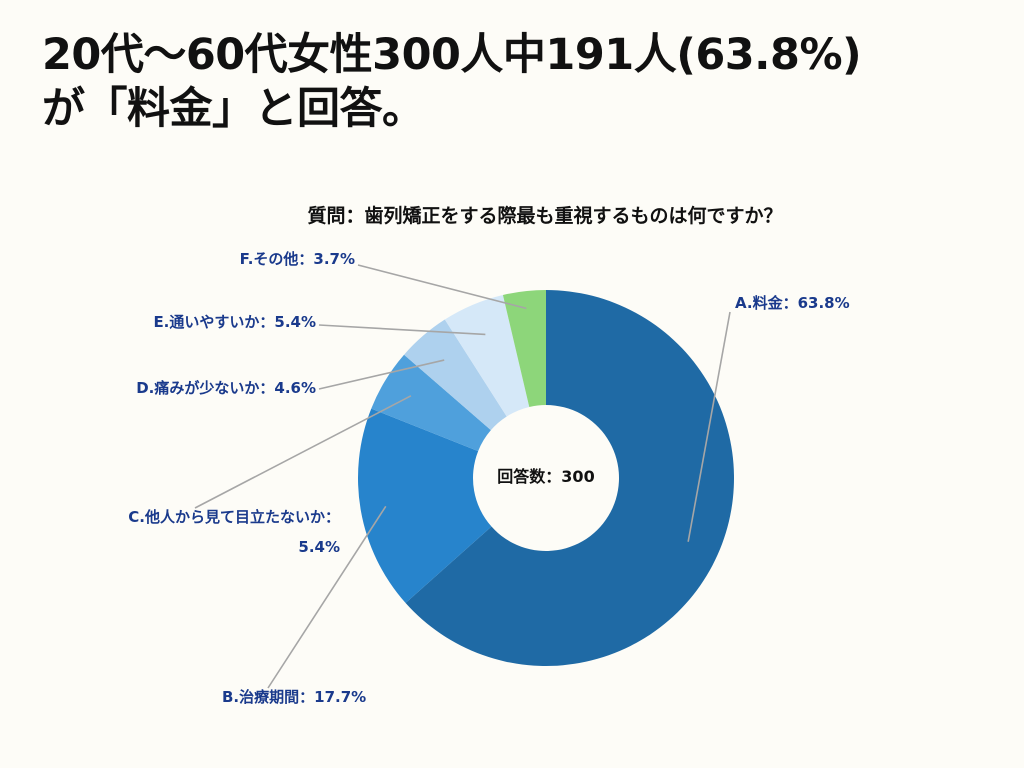 Image resolution: width=1024 pixels, height=768 pixels. Describe the element at coordinates (233, 109) in the screenshot. I see `headline-line-2: が「料金」と回答。` at that location.